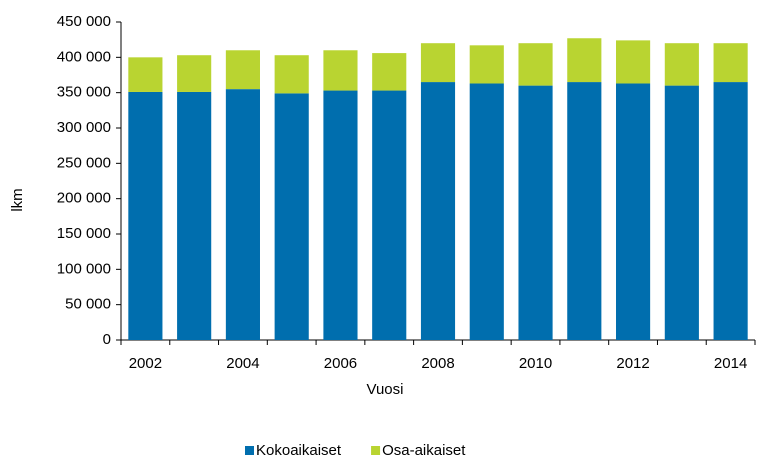 This screenshot has height=459, width=758. Describe the element at coordinates (88, 304) in the screenshot. I see `y-tick-label: 50 000` at that location.